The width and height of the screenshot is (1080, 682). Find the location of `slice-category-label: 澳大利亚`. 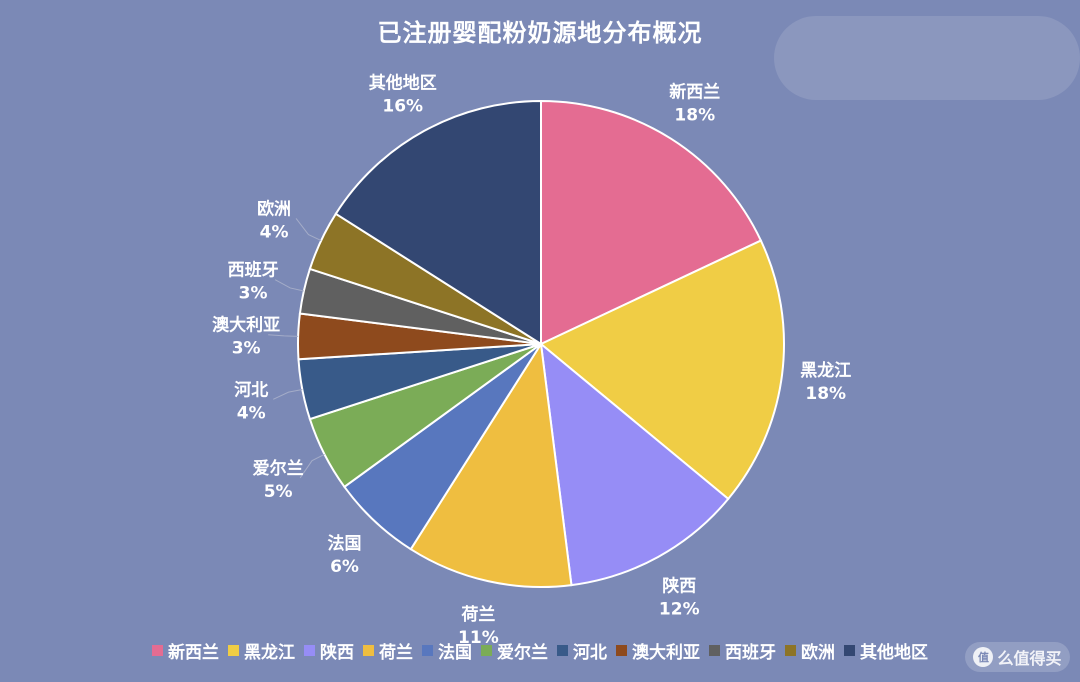

slice-category-label: 澳大利亚 is located at coordinates (246, 325).